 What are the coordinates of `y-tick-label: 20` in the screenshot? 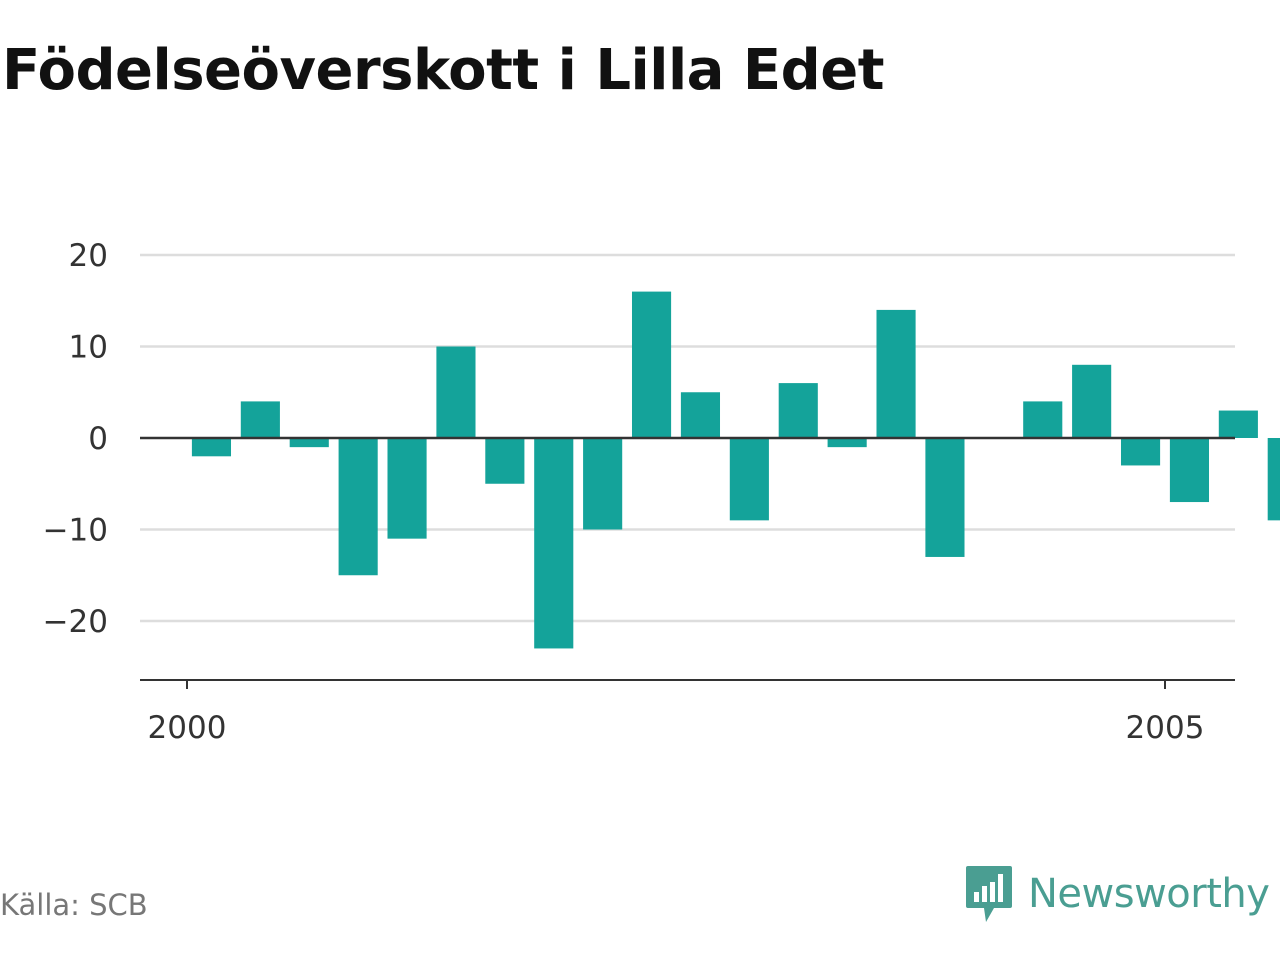 It's located at (88, 256).